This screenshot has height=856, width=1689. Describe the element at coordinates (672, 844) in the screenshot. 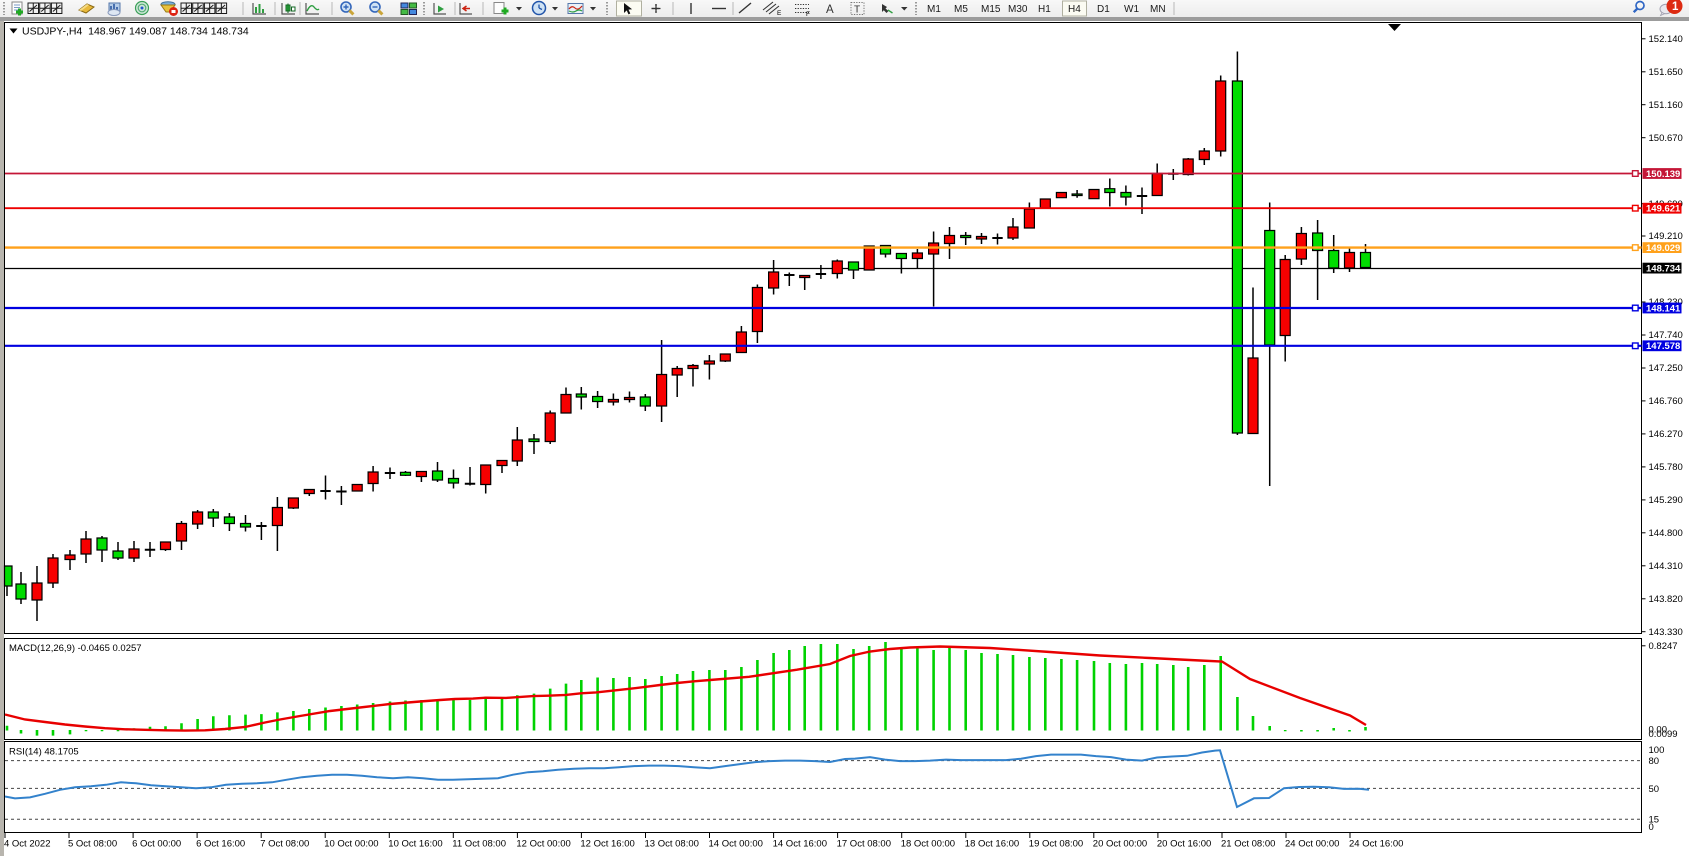

I see `svg-text: 13 Oct 08:00` at that location.